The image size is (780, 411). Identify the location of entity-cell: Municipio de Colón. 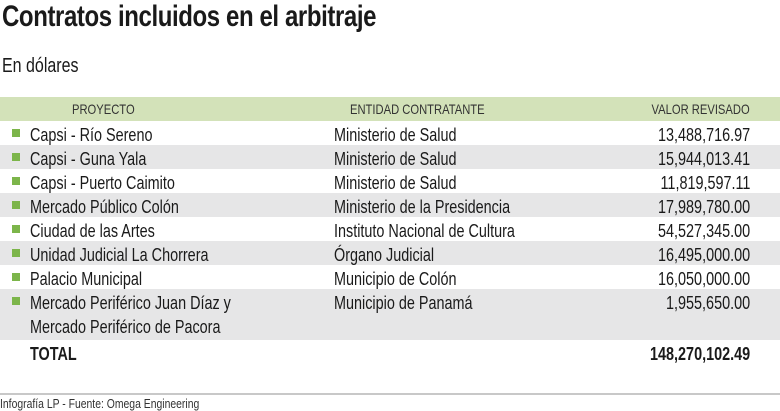
(395, 279).